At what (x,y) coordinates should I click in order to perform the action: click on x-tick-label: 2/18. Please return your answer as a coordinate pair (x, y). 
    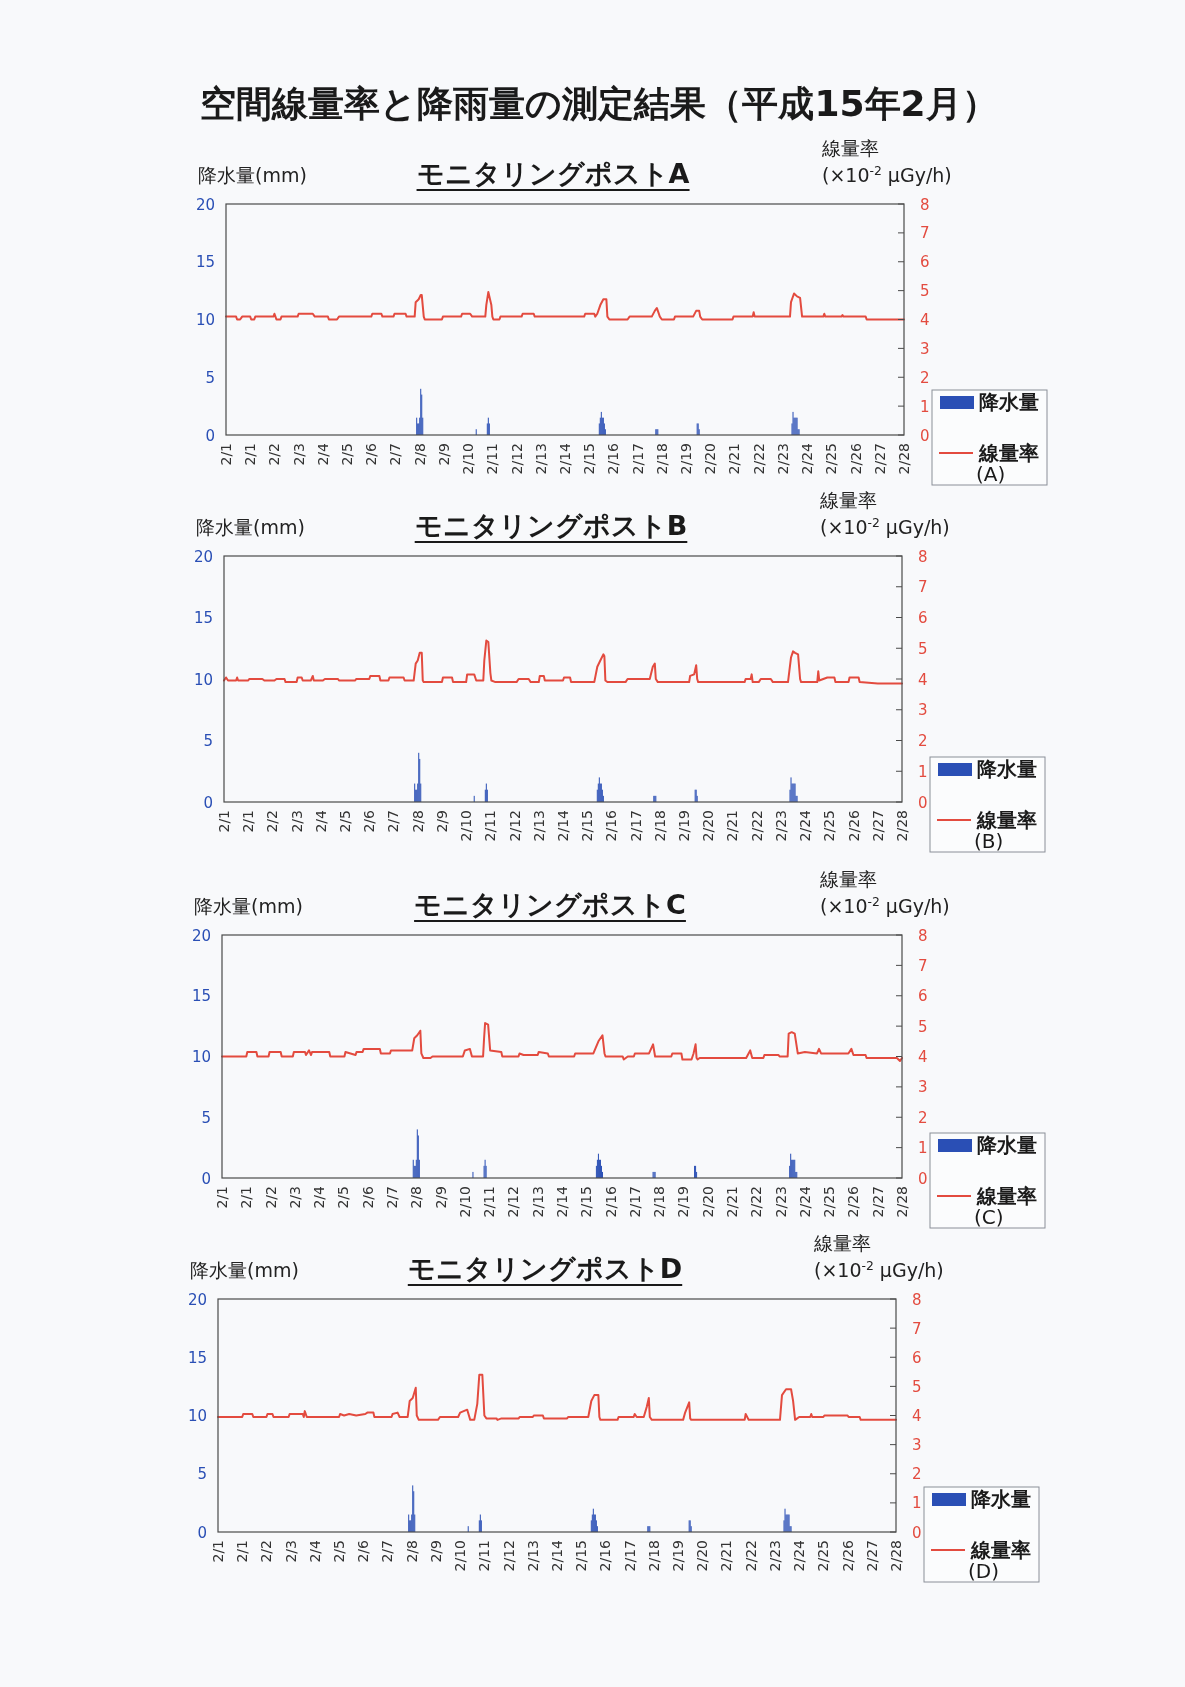
    Looking at the image, I should click on (653, 1556).